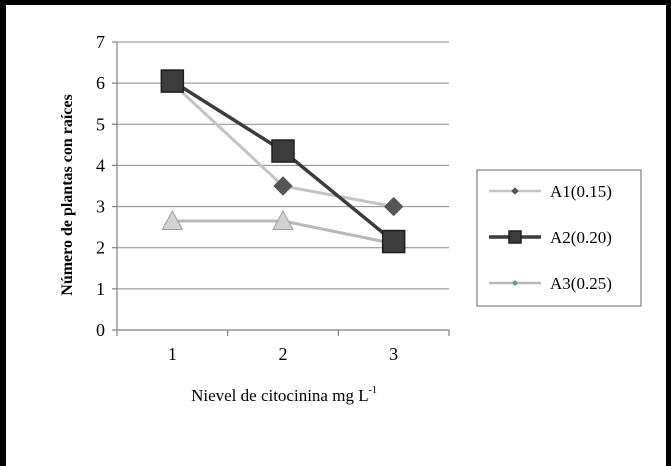 The width and height of the screenshot is (671, 466). Describe the element at coordinates (393, 354) in the screenshot. I see `x-tick-label: 3` at that location.